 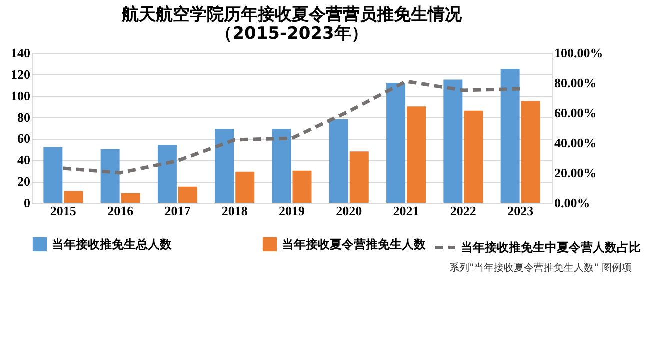 What do you see at coordinates (575, 143) in the screenshot?
I see `y2-tick-label: 40.00%` at bounding box center [575, 143].